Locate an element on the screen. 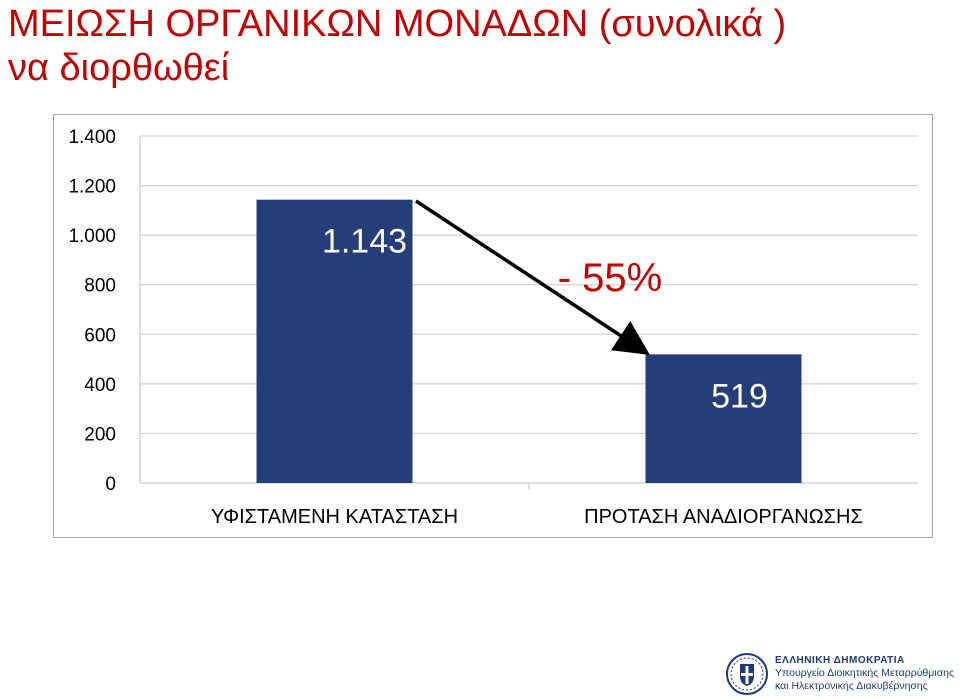 This screenshot has width=960, height=699. y-tick-label: 1.200 is located at coordinates (92, 187).